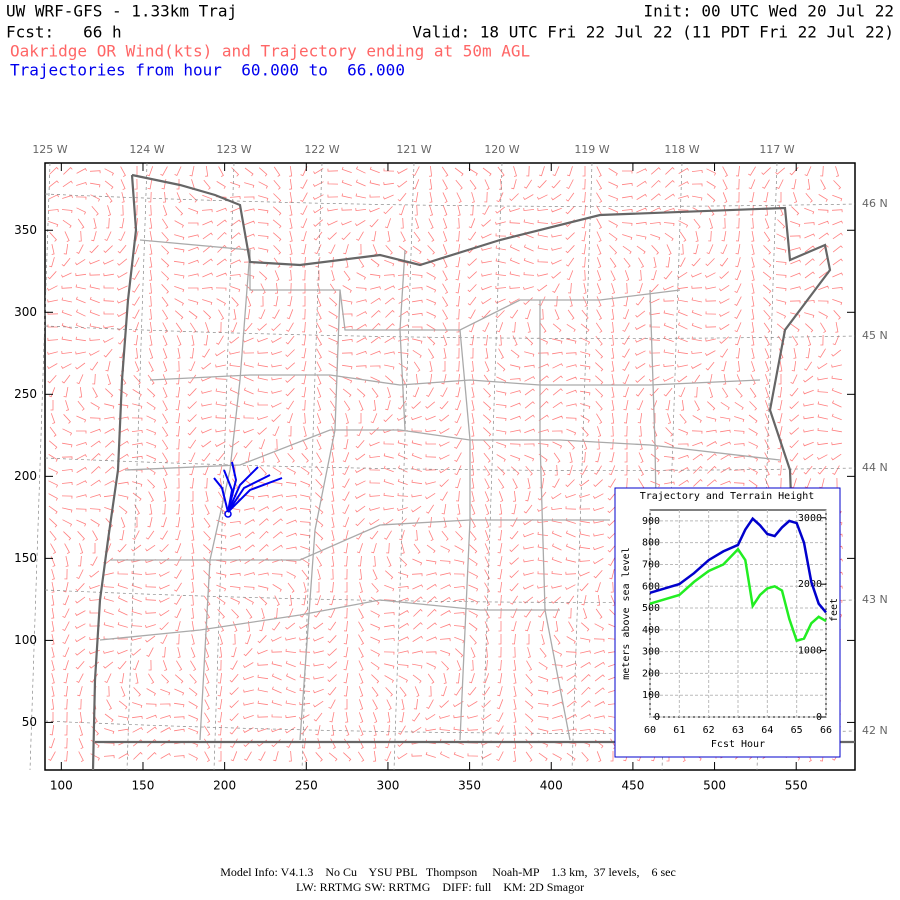 Image resolution: width=900 pixels, height=900 pixels. I want to click on x-tick-label: 450, so click(632, 786).